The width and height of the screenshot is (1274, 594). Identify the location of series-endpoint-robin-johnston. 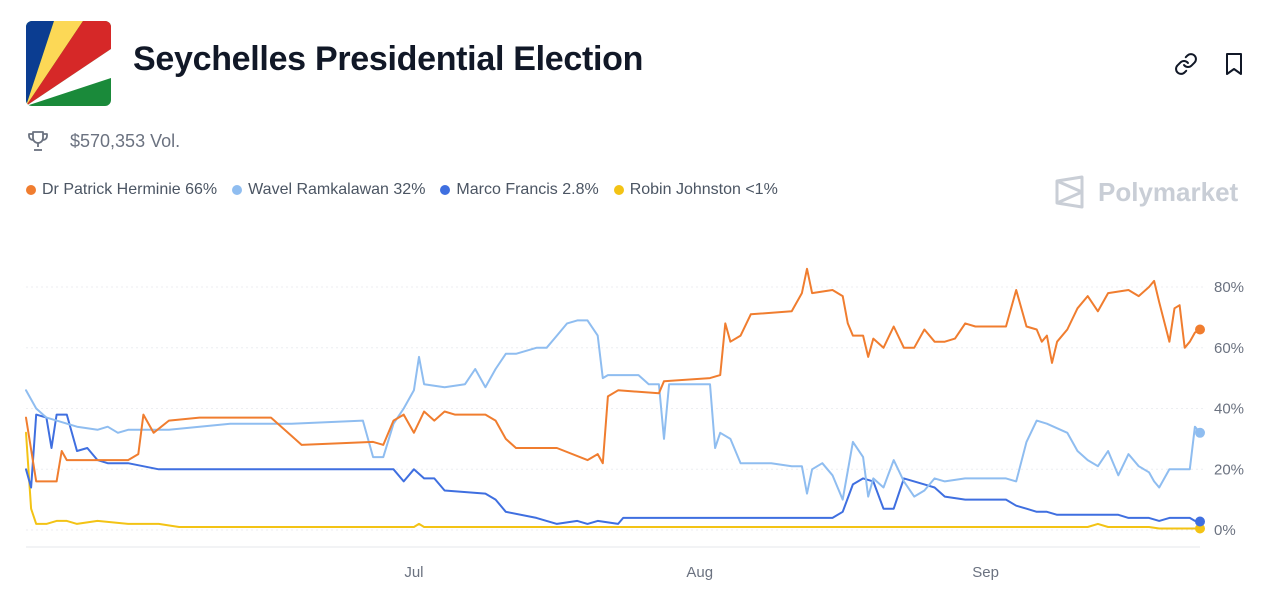
(1200, 528).